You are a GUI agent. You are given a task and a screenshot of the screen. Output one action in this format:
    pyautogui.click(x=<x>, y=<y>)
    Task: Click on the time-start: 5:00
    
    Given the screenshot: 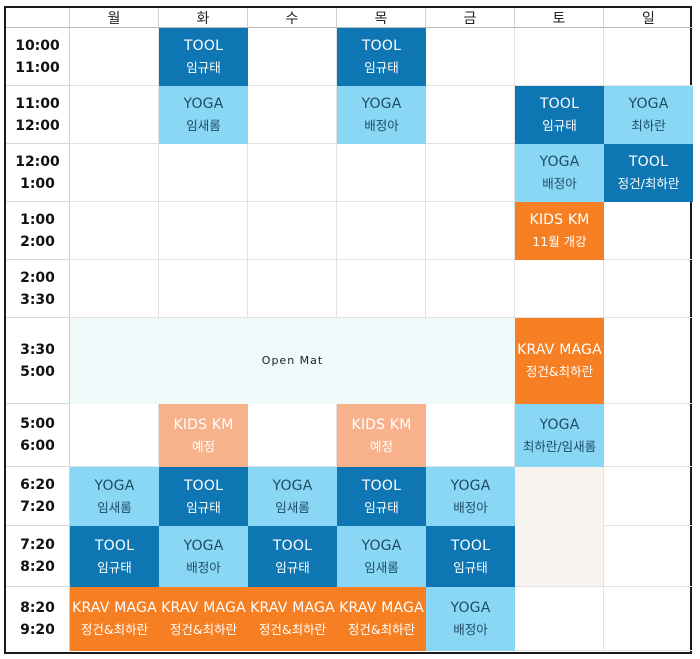 What is the action you would take?
    pyautogui.click(x=37, y=424)
    